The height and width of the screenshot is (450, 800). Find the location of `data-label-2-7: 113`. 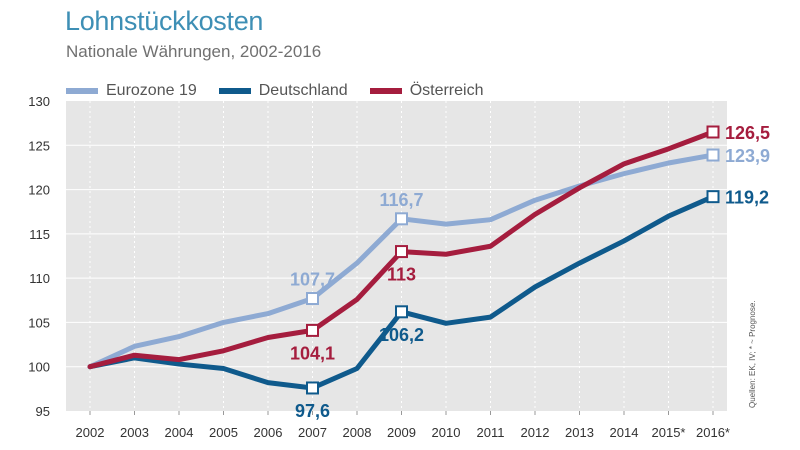

data-label-2-7: 113 is located at coordinates (401, 275).